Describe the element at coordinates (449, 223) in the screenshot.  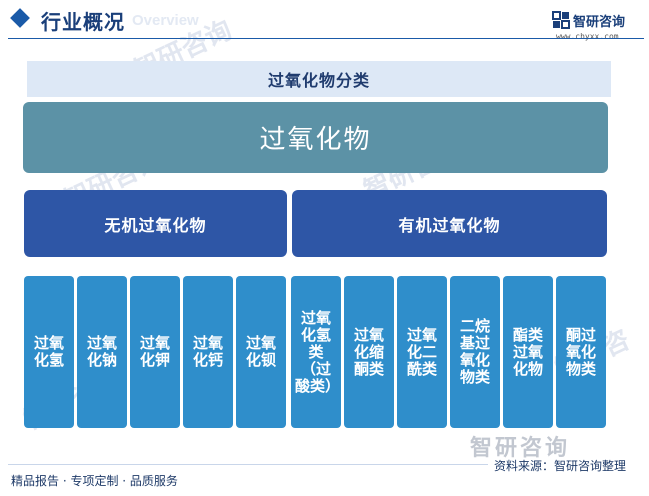
I see `group-organic: 有机过氧化物` at that location.